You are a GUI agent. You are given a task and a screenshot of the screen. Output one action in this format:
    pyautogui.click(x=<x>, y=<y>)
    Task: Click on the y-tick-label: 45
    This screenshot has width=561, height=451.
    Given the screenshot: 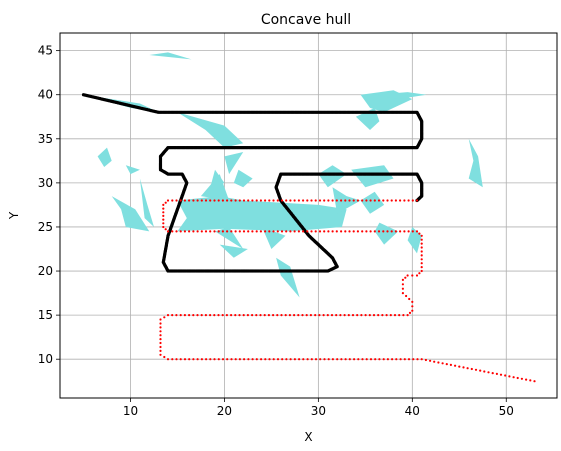 What is the action you would take?
    pyautogui.click(x=45, y=51)
    